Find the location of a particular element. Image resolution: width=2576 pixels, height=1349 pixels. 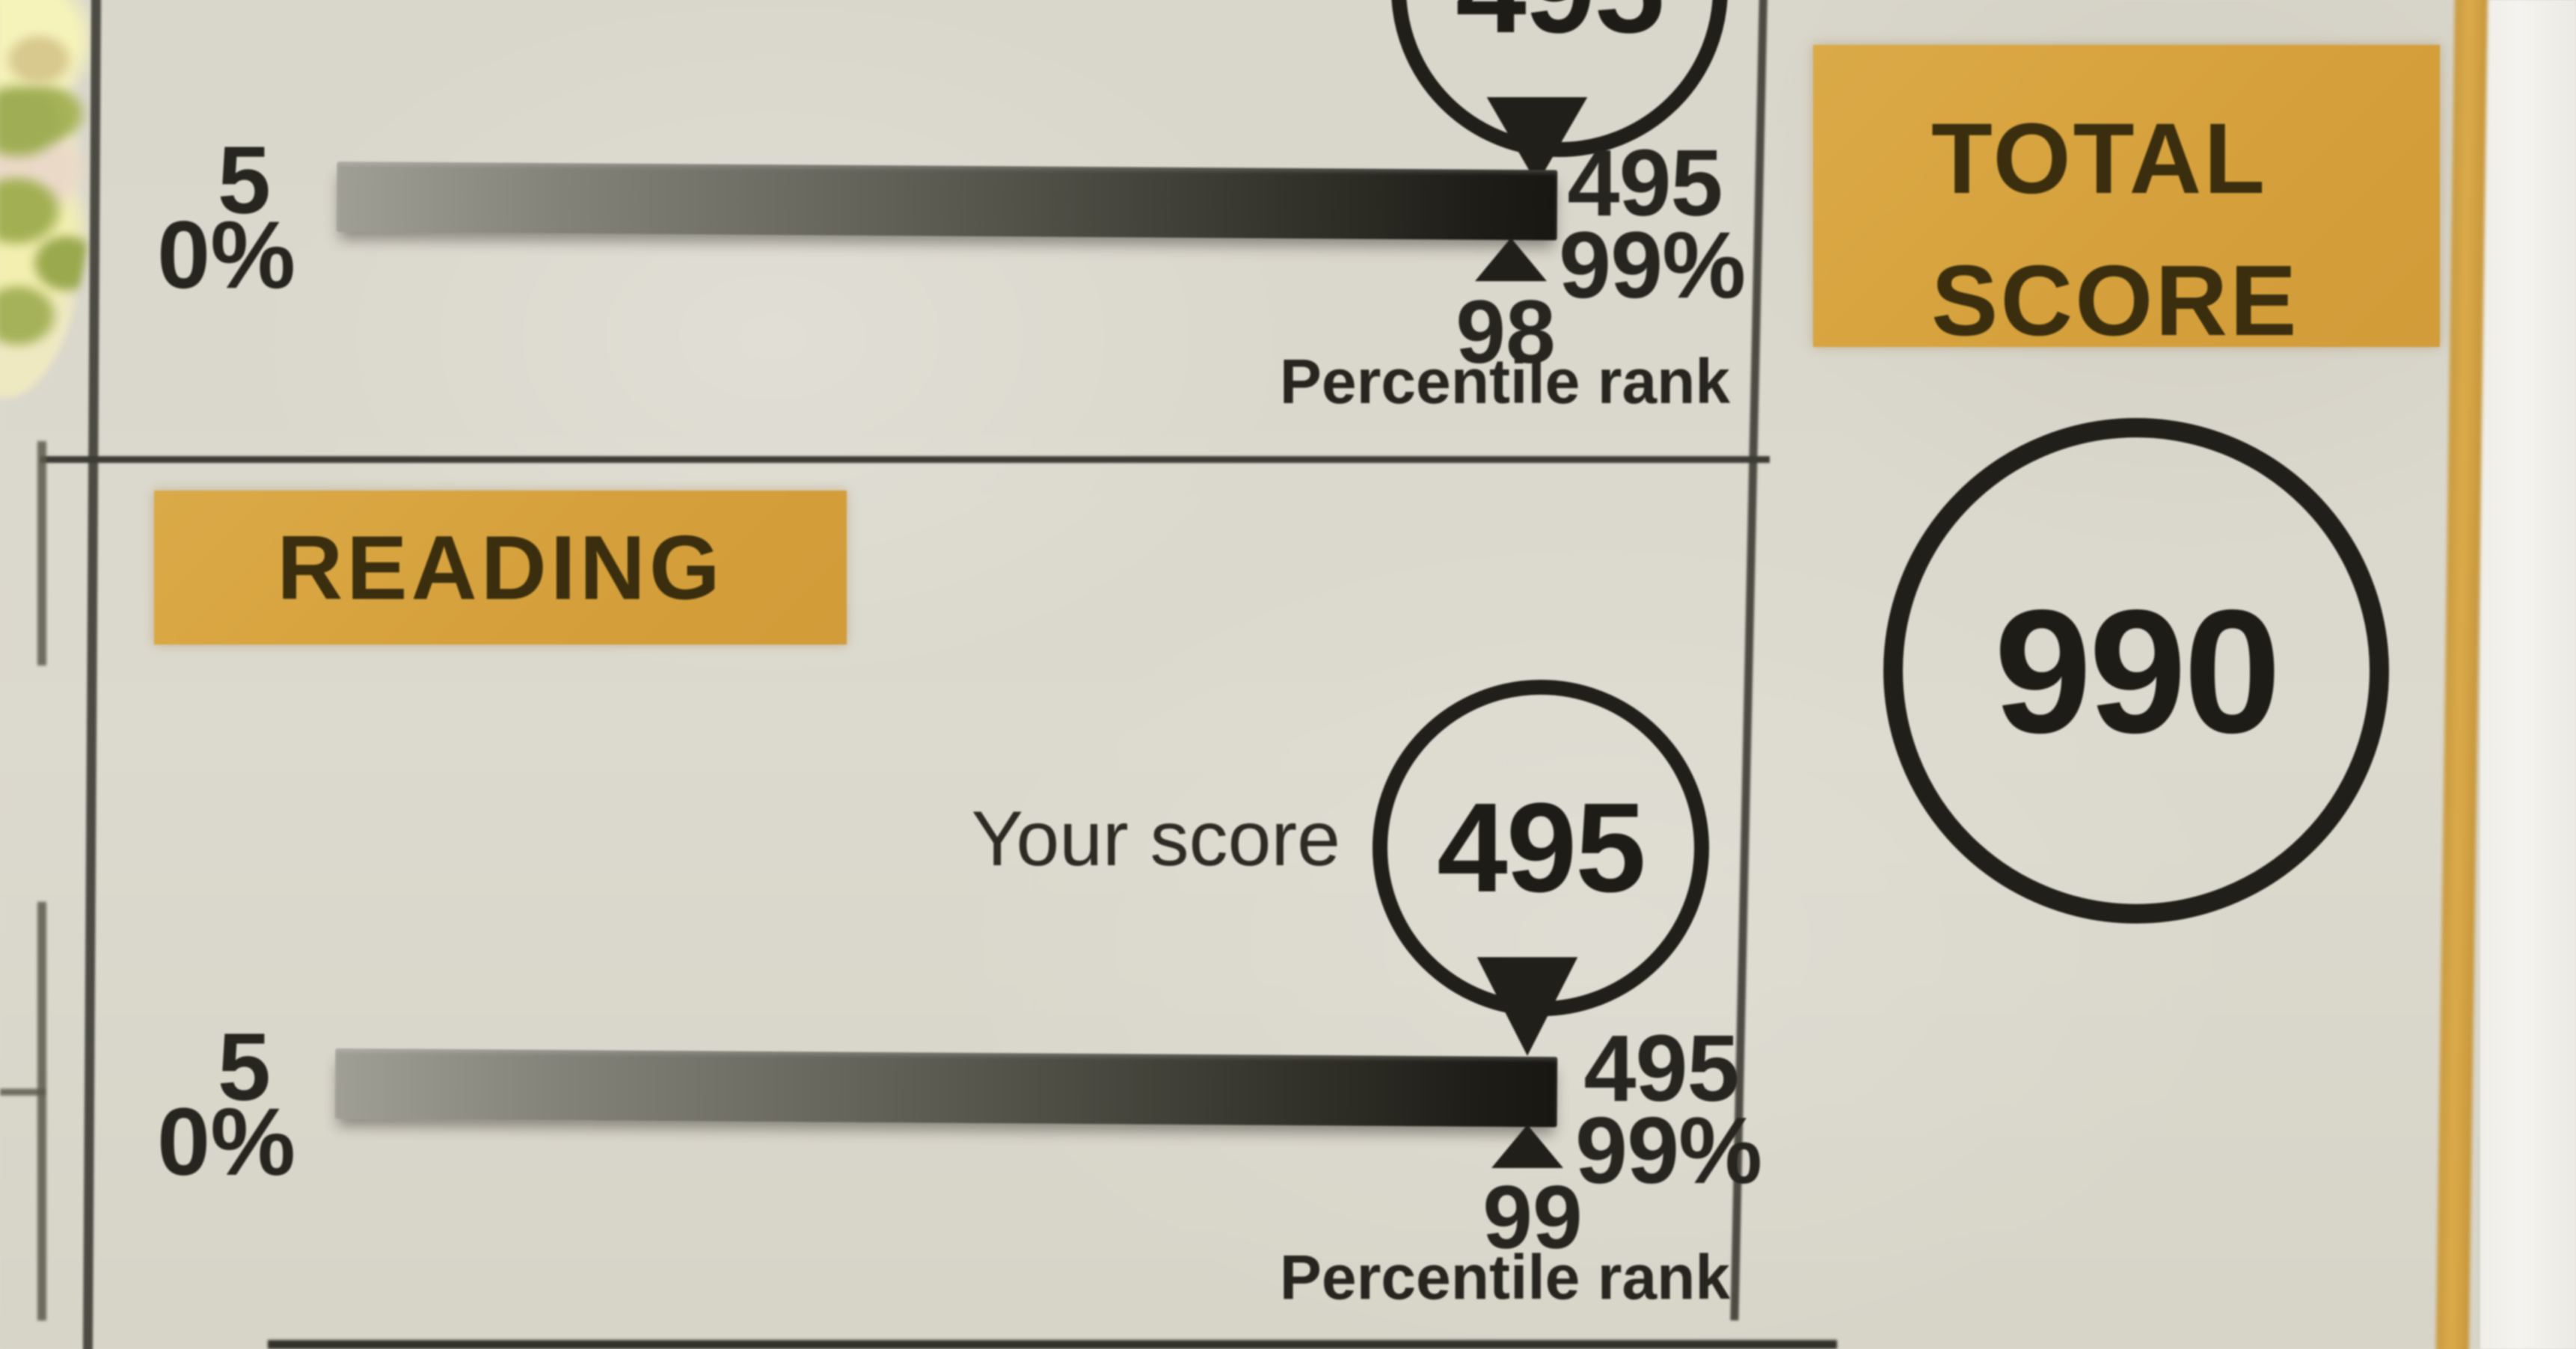

reading-scale-min-score: 5 is located at coordinates (244, 1067).